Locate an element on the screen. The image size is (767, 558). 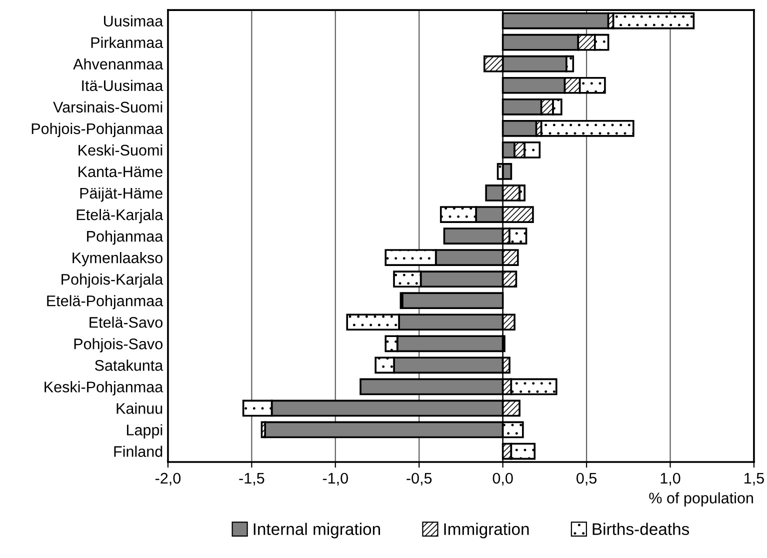
x-tick-label: -1,0 is located at coordinates (335, 479).